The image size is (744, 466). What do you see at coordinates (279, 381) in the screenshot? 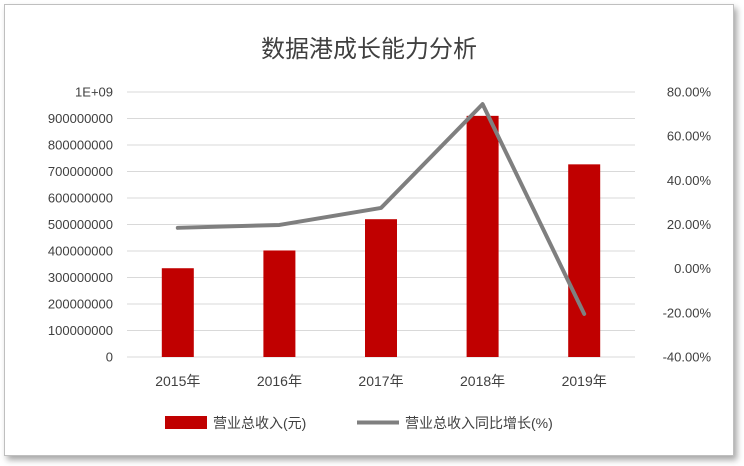
I see `category-label: 2016年` at bounding box center [279, 381].